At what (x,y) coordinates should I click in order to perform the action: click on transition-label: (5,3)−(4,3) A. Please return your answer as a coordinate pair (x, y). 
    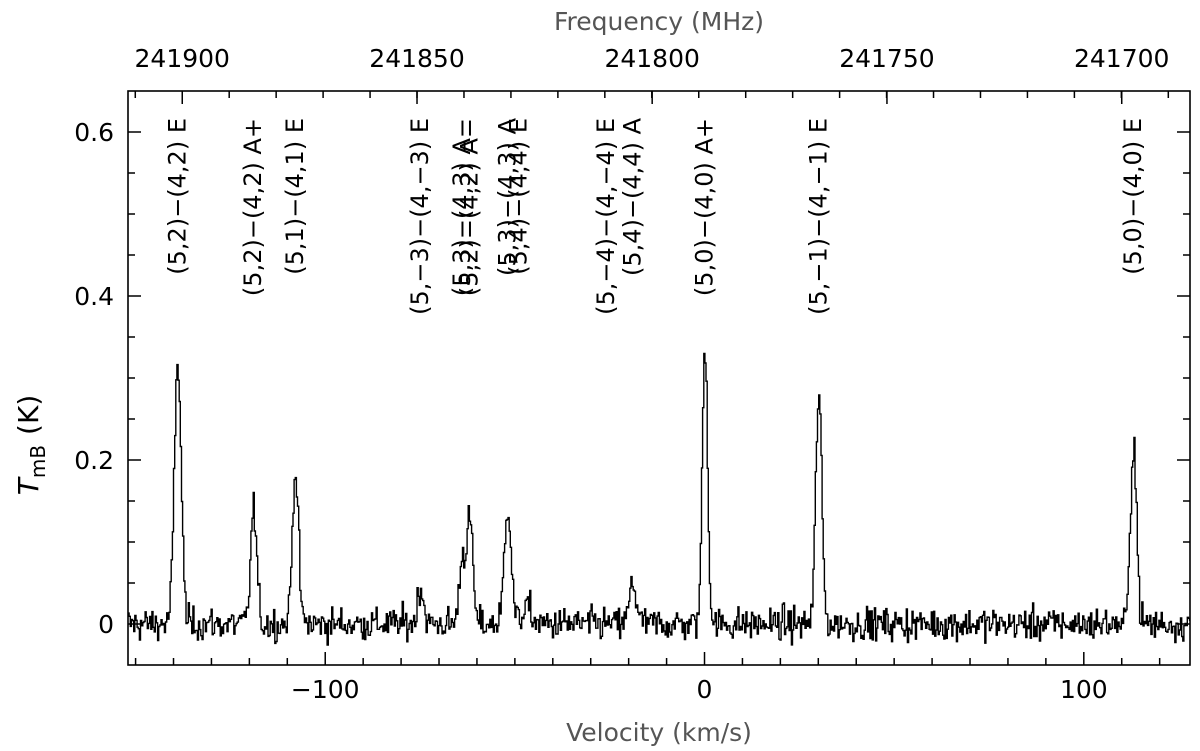
    Looking at the image, I should click on (507, 196).